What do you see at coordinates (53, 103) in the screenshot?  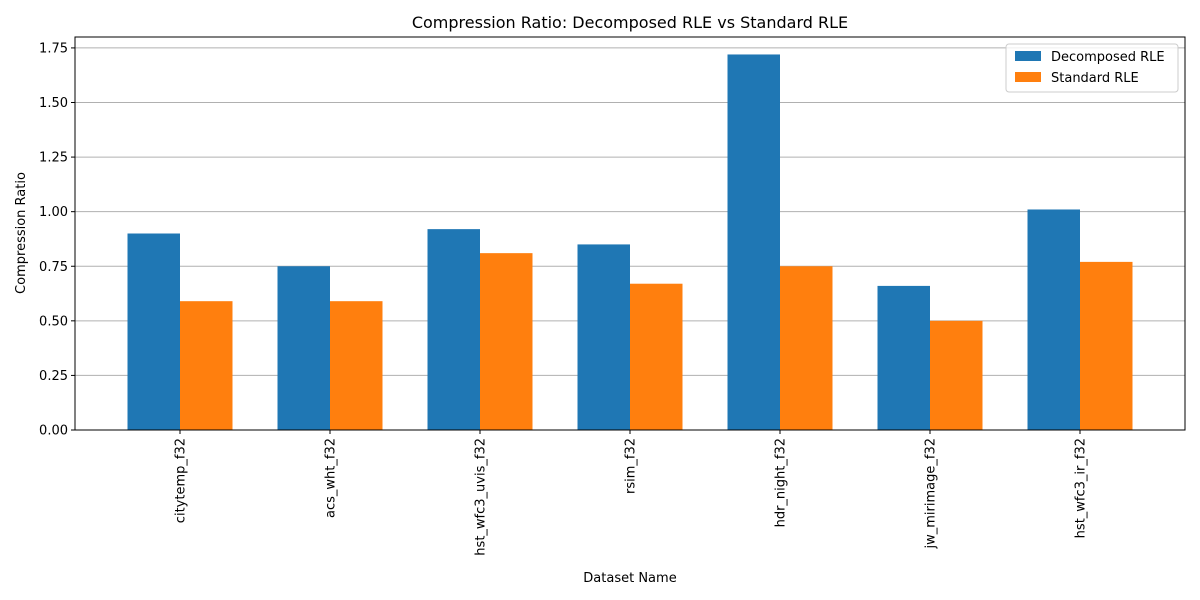 I see `y-tick-label: 1.50` at bounding box center [53, 103].